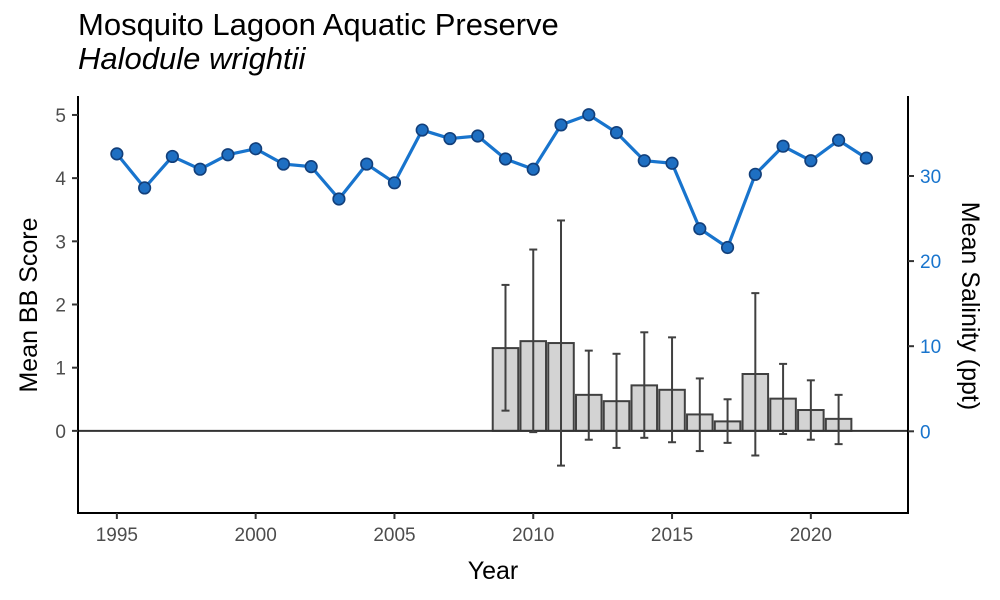  What do you see at coordinates (117, 535) in the screenshot?
I see `x-tick-label: 1995` at bounding box center [117, 535].